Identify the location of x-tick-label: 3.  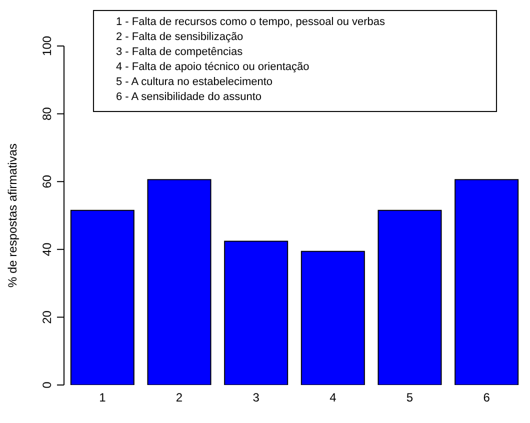
(256, 397).